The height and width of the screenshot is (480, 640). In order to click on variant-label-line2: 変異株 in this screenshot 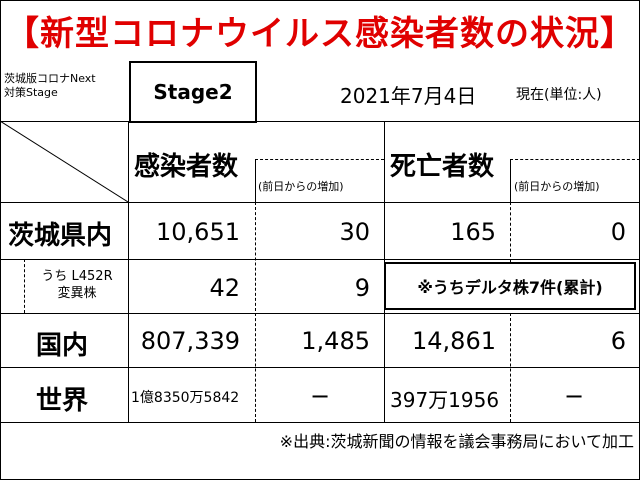, I will do `click(77, 293)`.